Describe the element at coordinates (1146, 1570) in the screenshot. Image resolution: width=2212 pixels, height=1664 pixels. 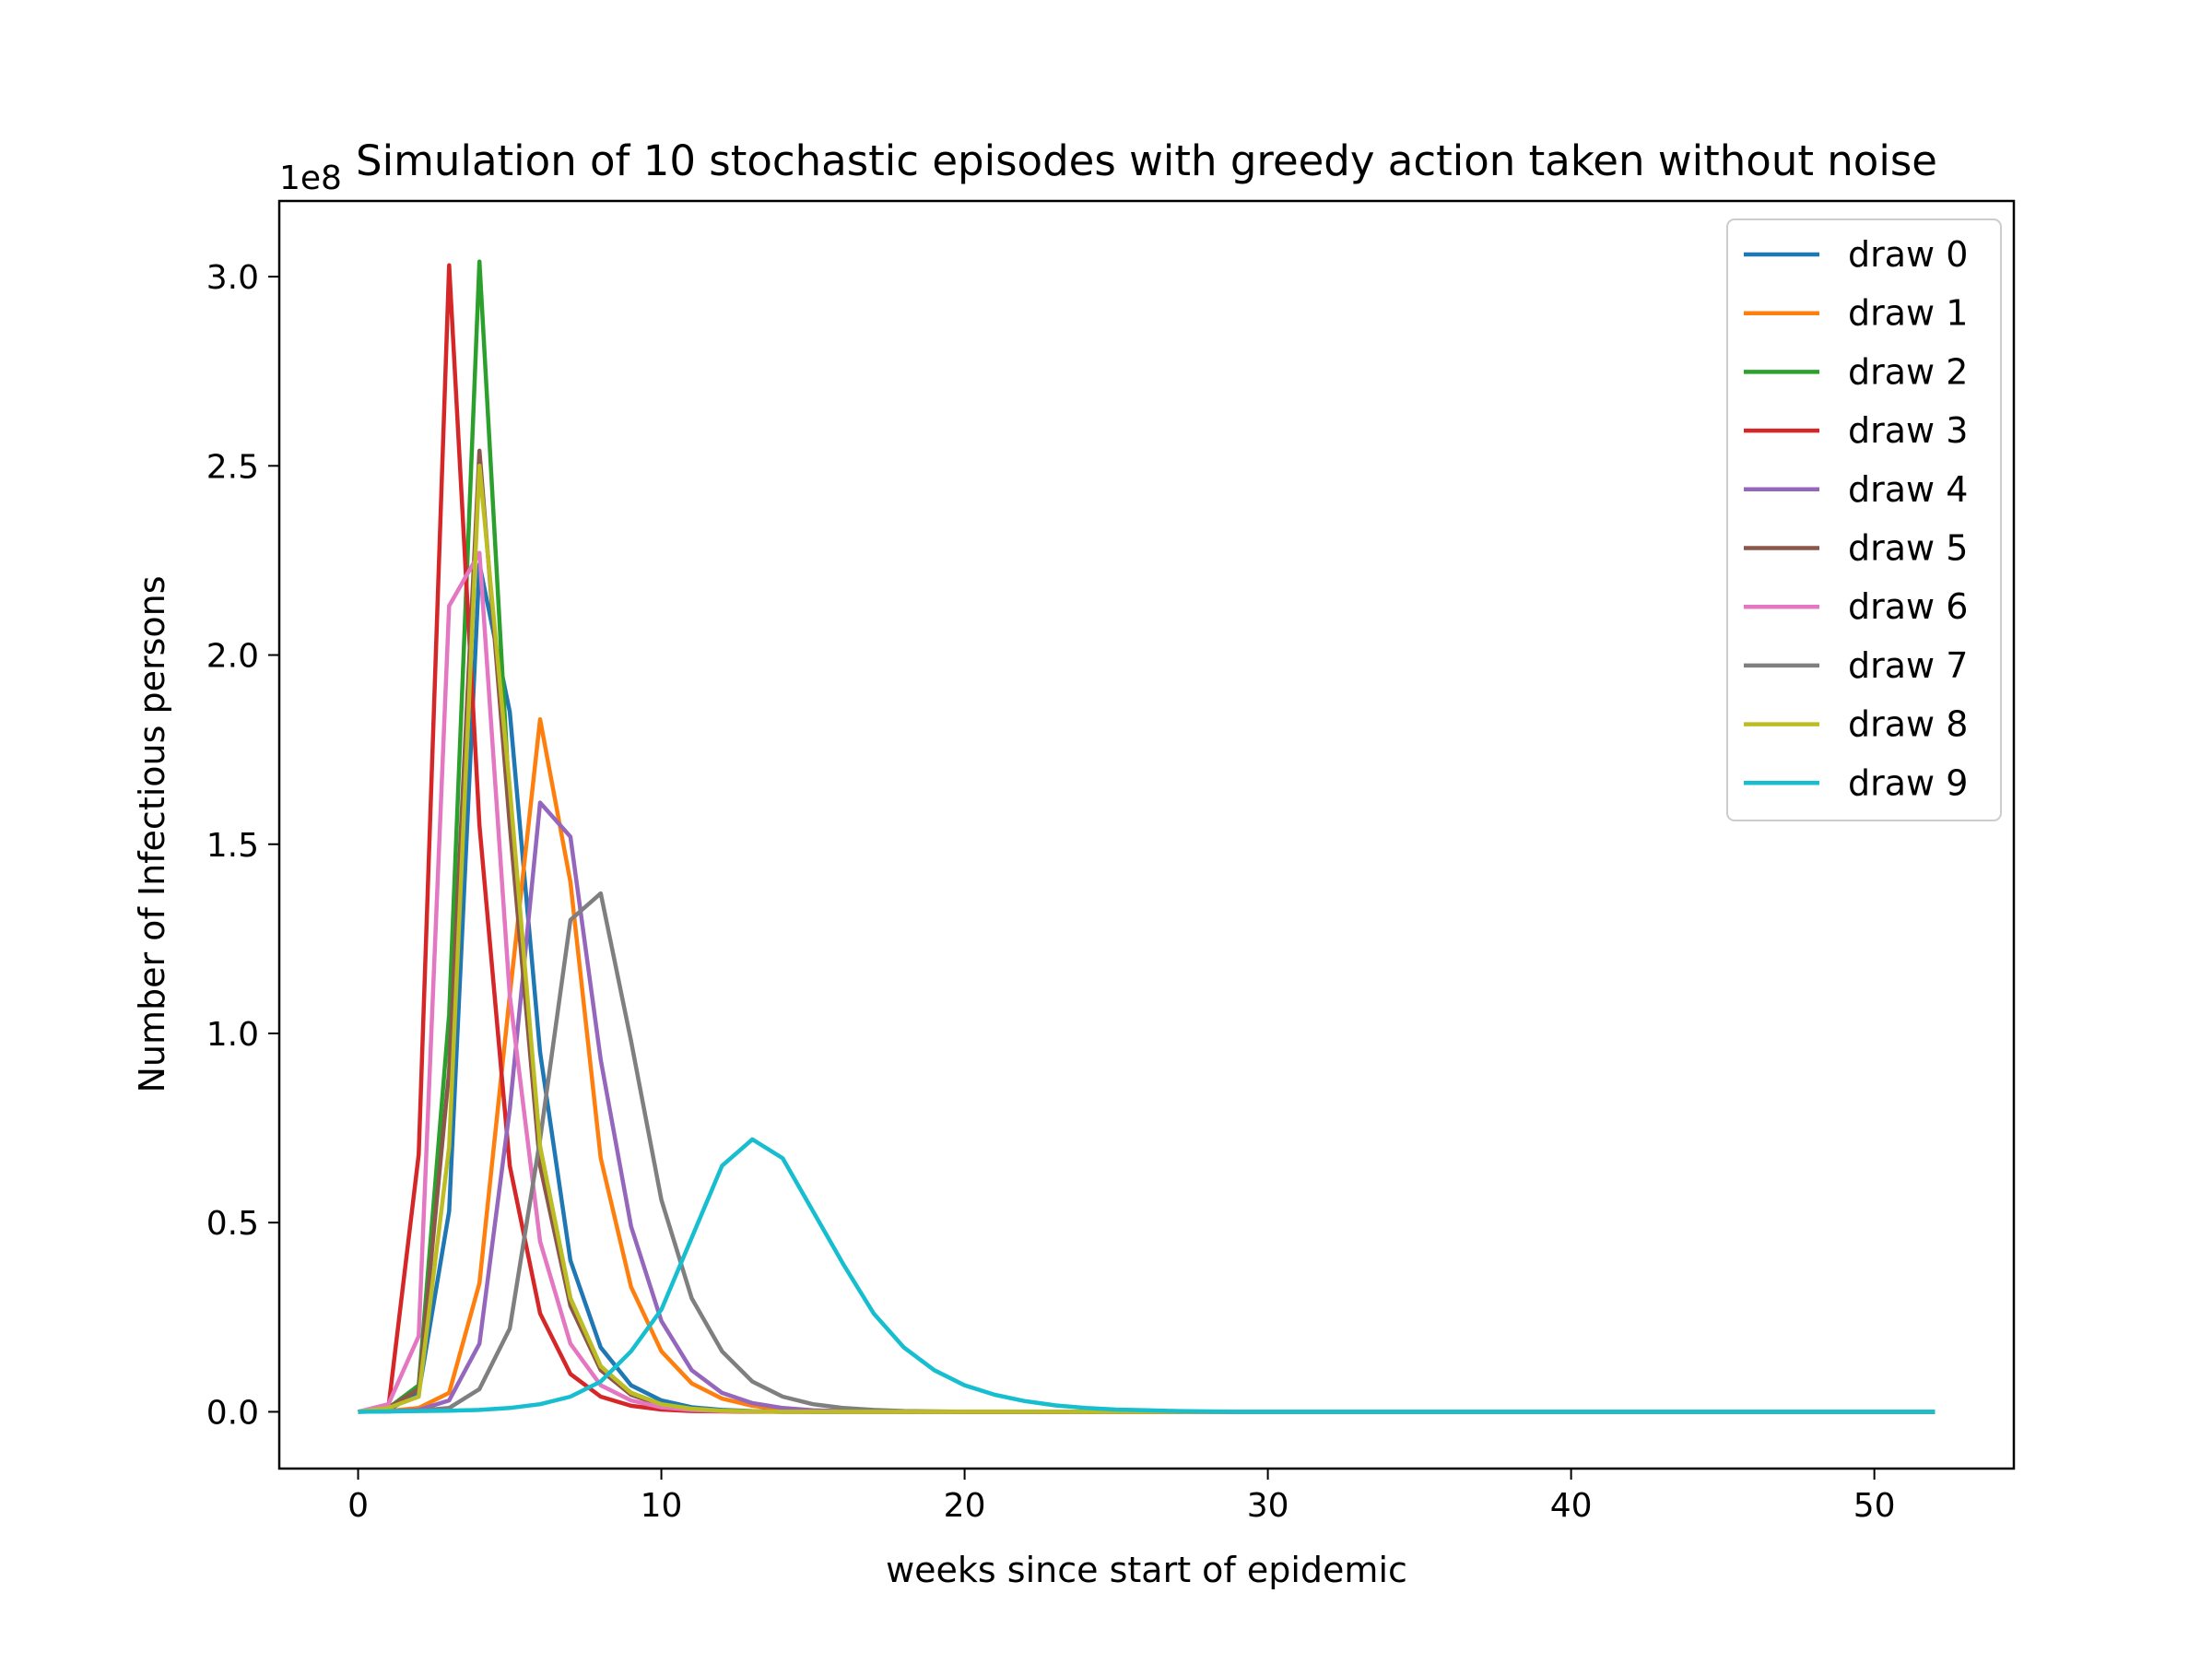
I see `x-axis-label: weeks since start of epidemic` at that location.